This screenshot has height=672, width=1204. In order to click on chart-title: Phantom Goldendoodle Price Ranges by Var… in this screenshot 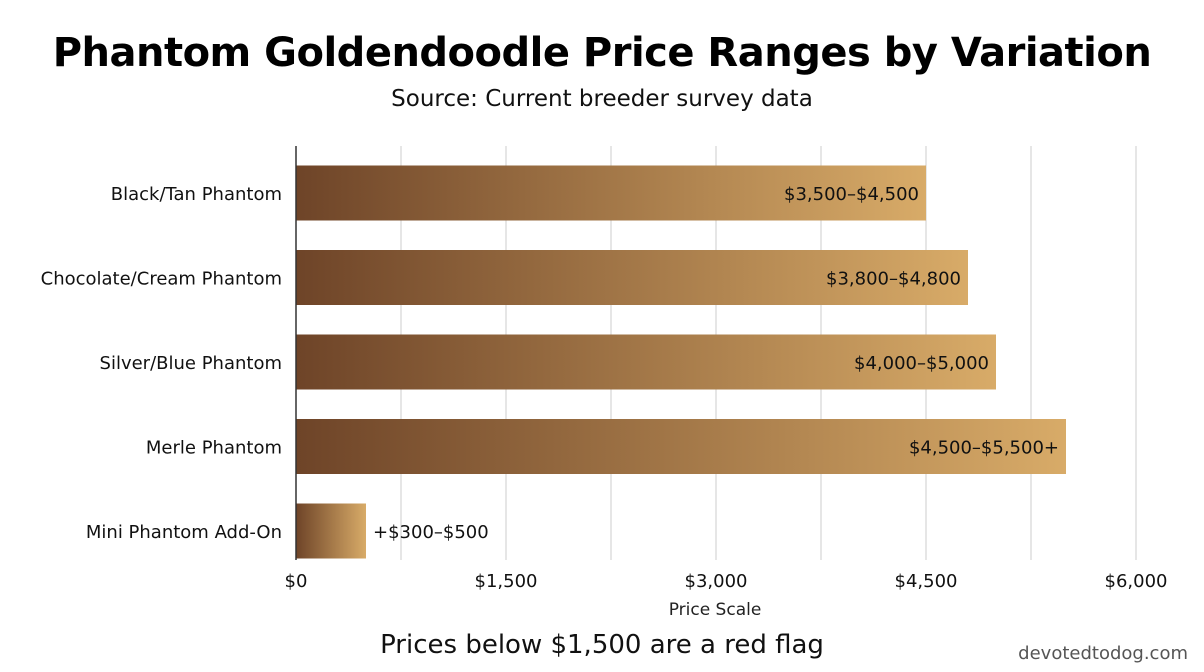, I will do `click(602, 53)`.